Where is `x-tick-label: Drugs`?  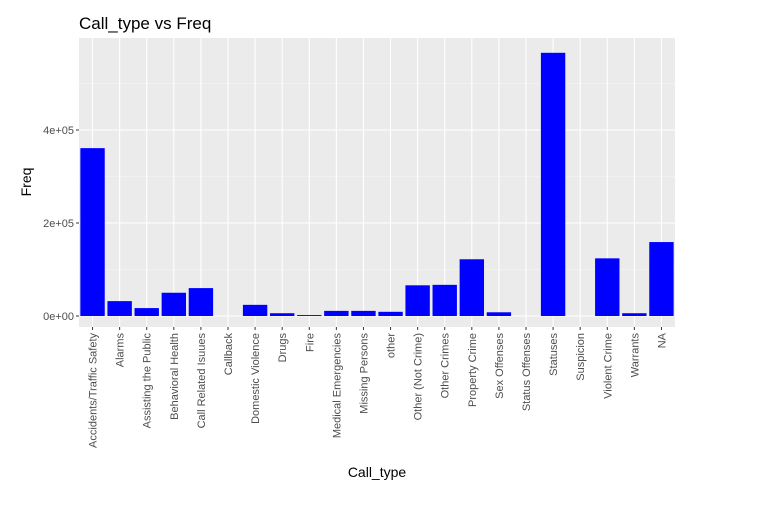 x-tick-label: Drugs is located at coordinates (283, 348).